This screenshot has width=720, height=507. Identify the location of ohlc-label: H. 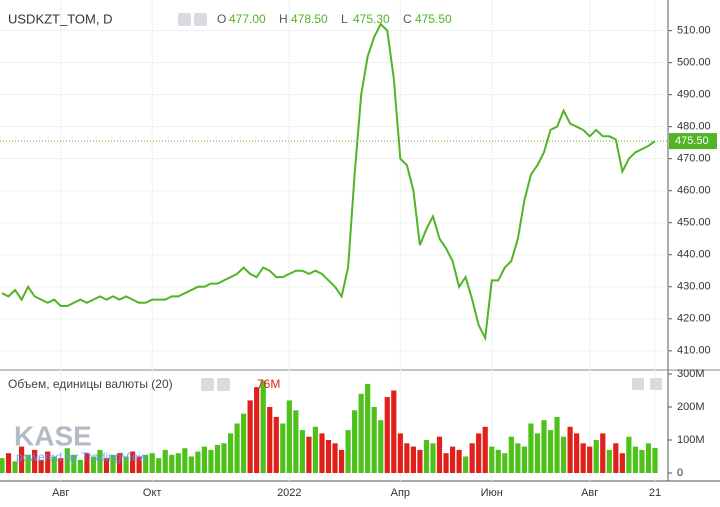
(283, 19).